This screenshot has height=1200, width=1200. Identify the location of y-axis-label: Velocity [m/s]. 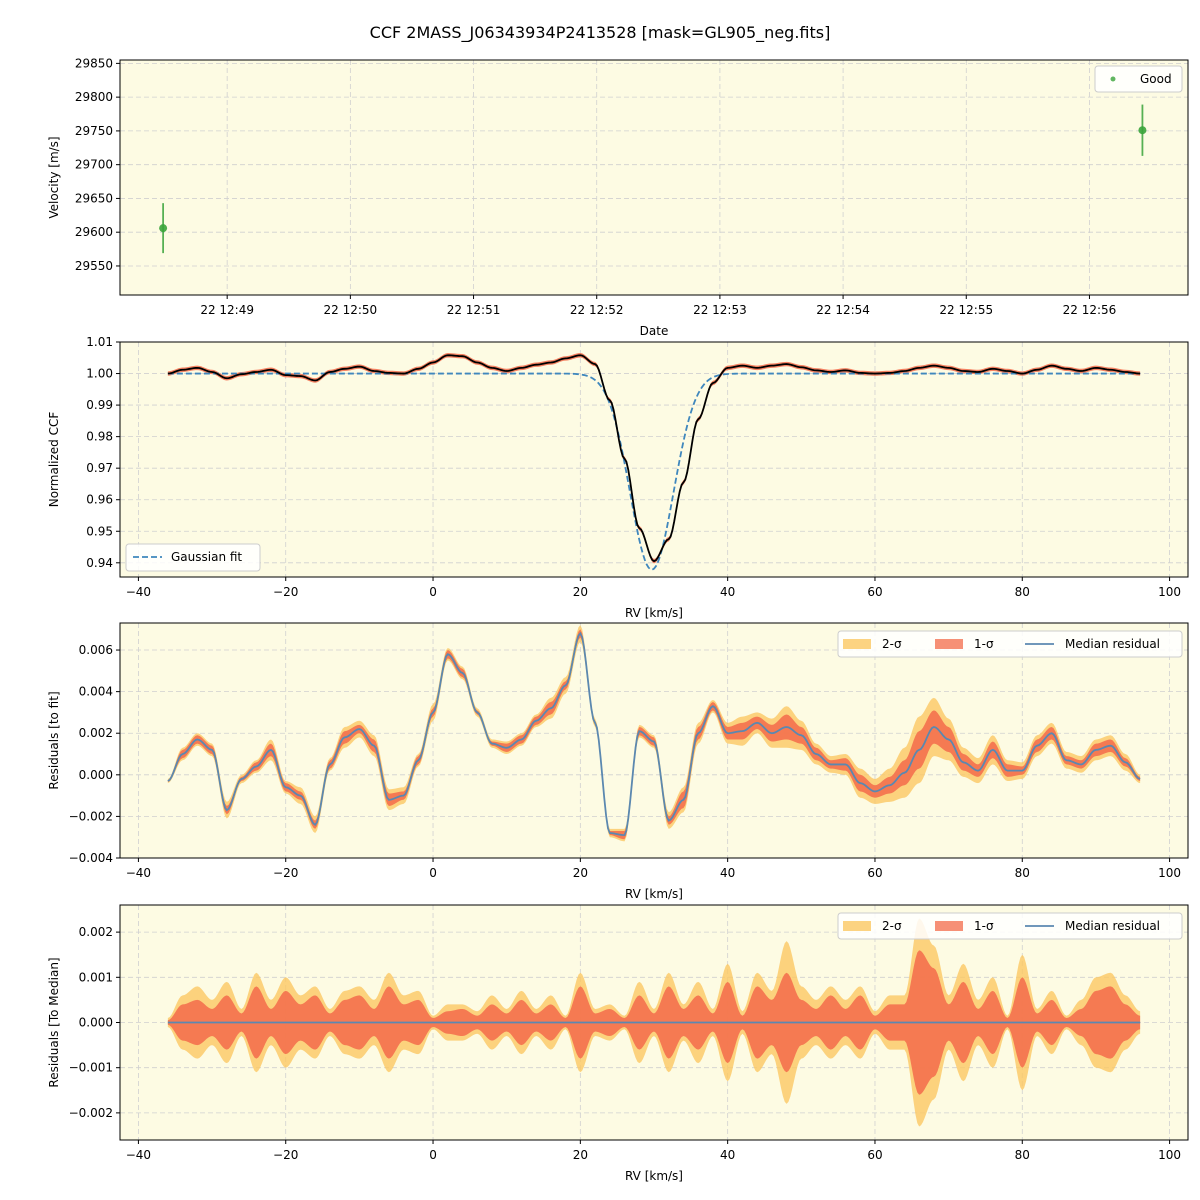
(54, 177).